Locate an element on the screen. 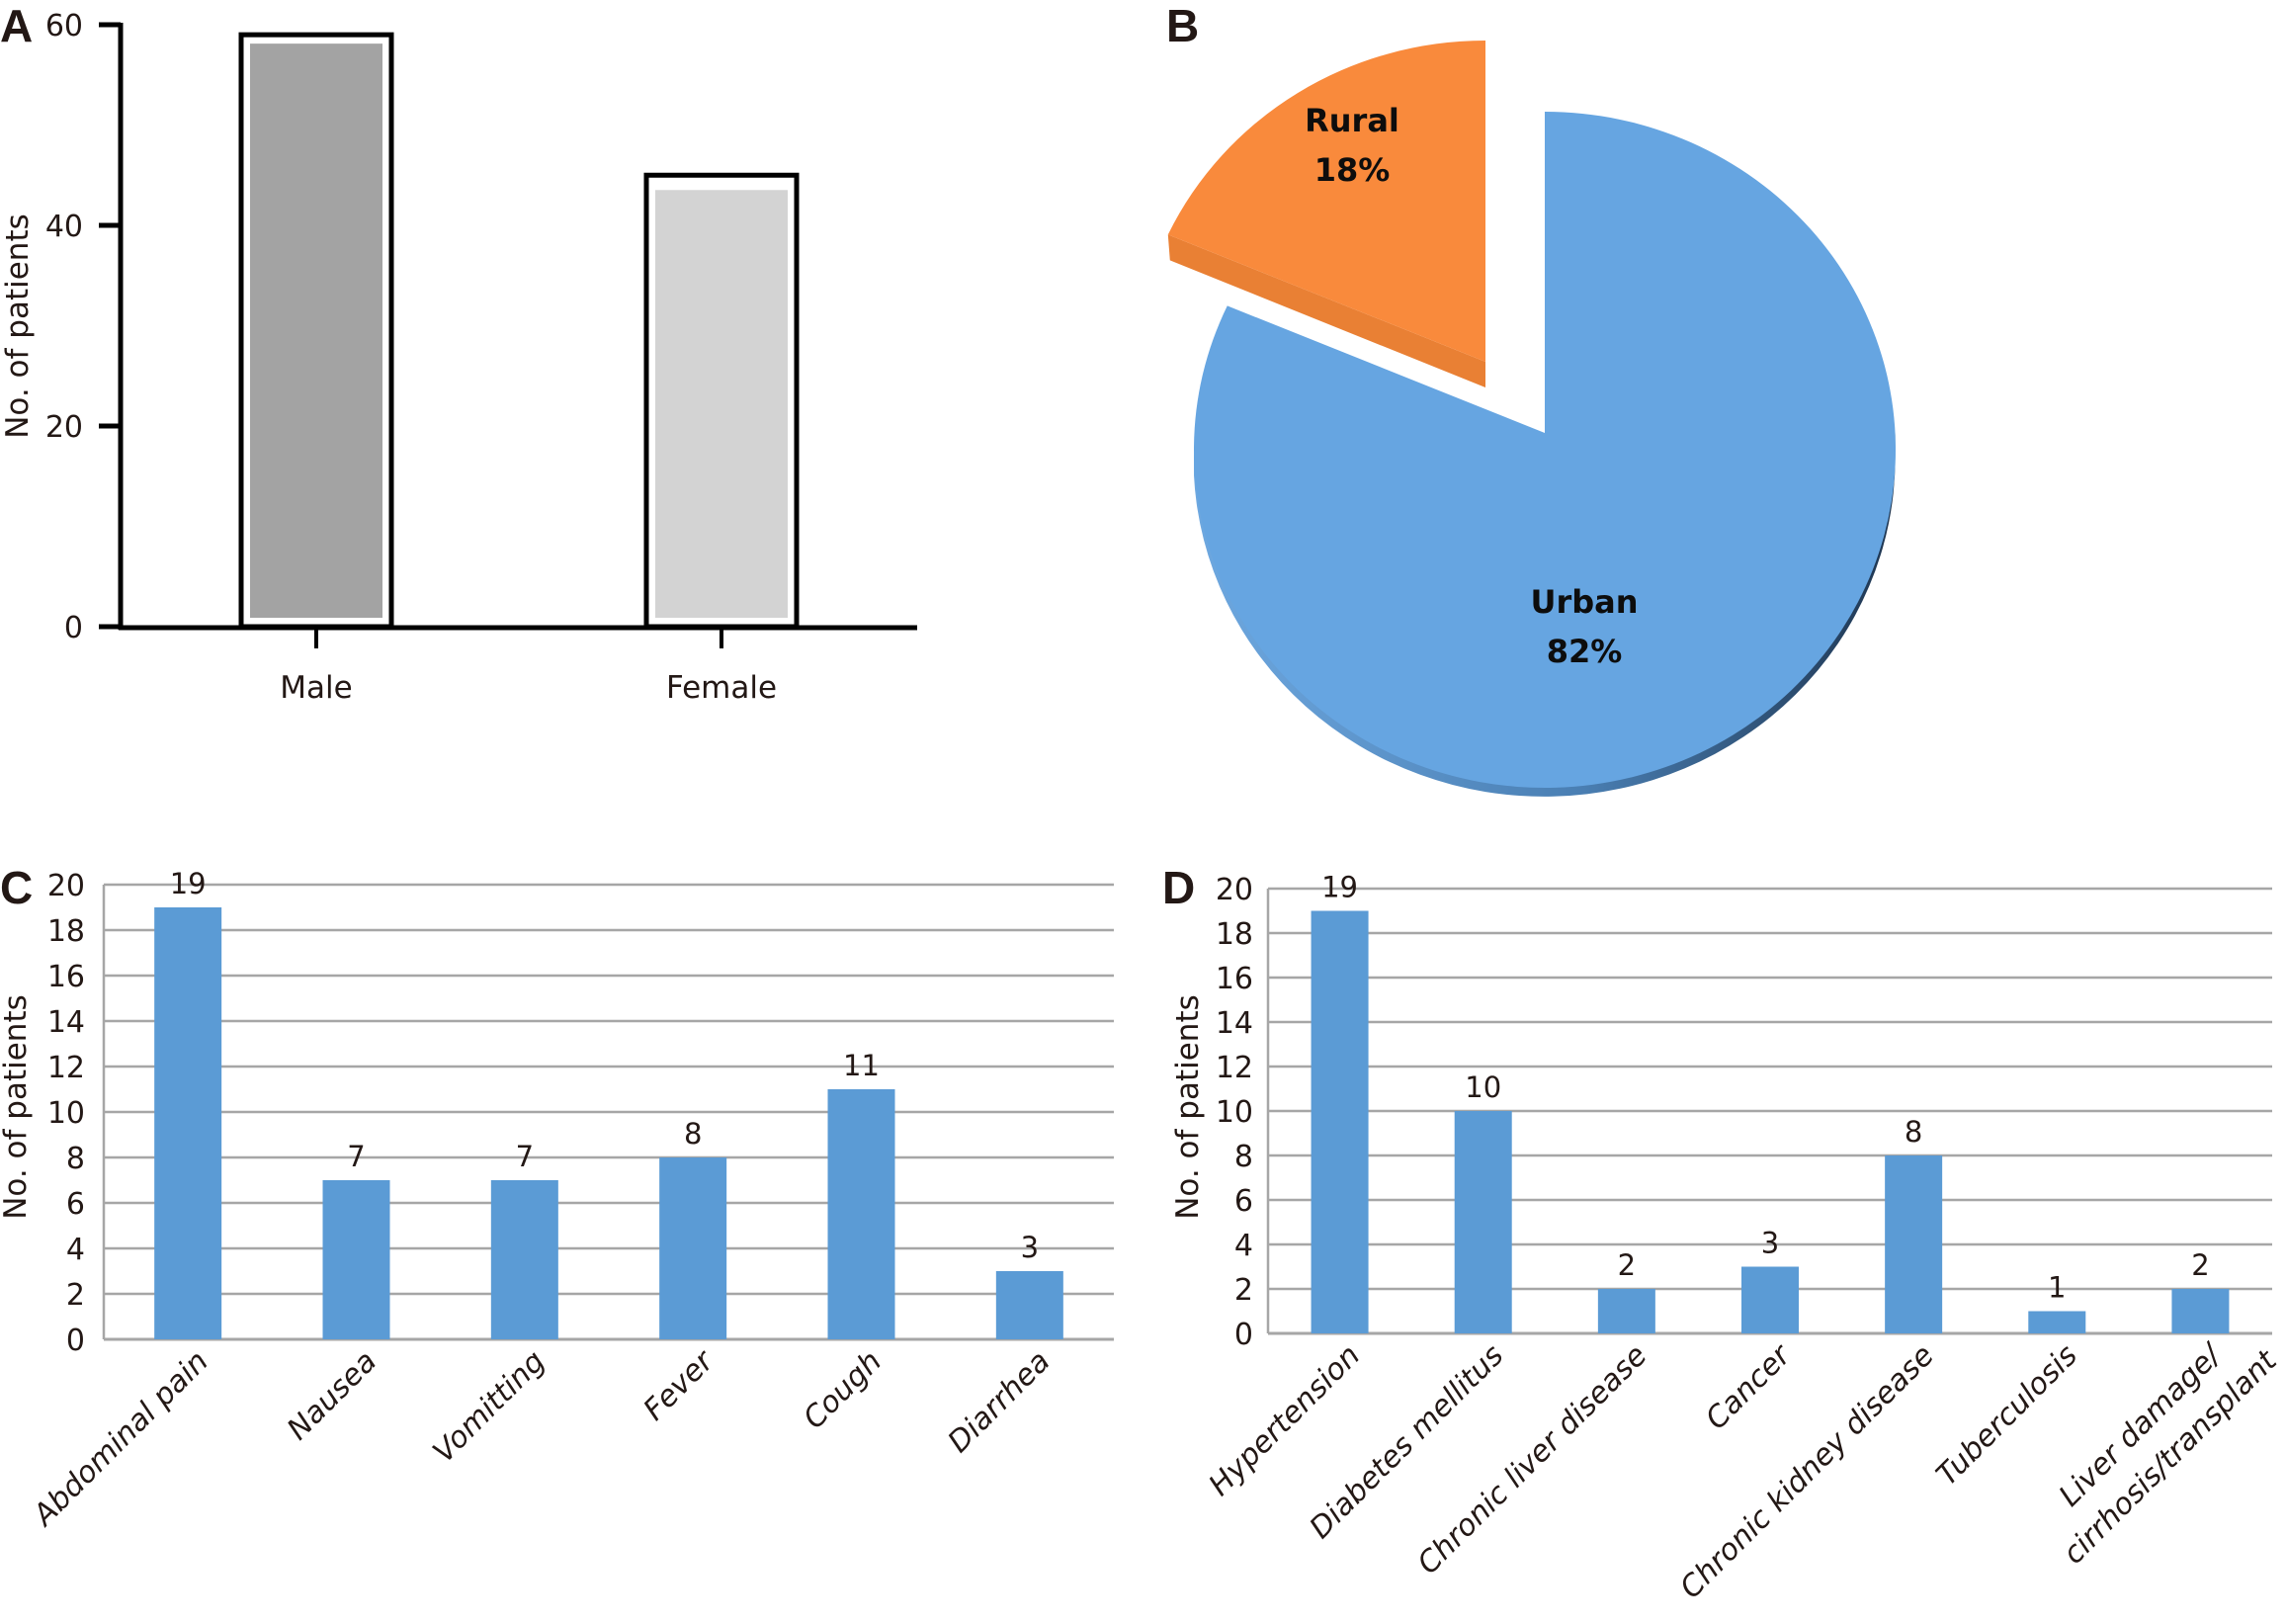 The width and height of the screenshot is (2287, 1624). x-tick-label: Nausea is located at coordinates (332, 1395).